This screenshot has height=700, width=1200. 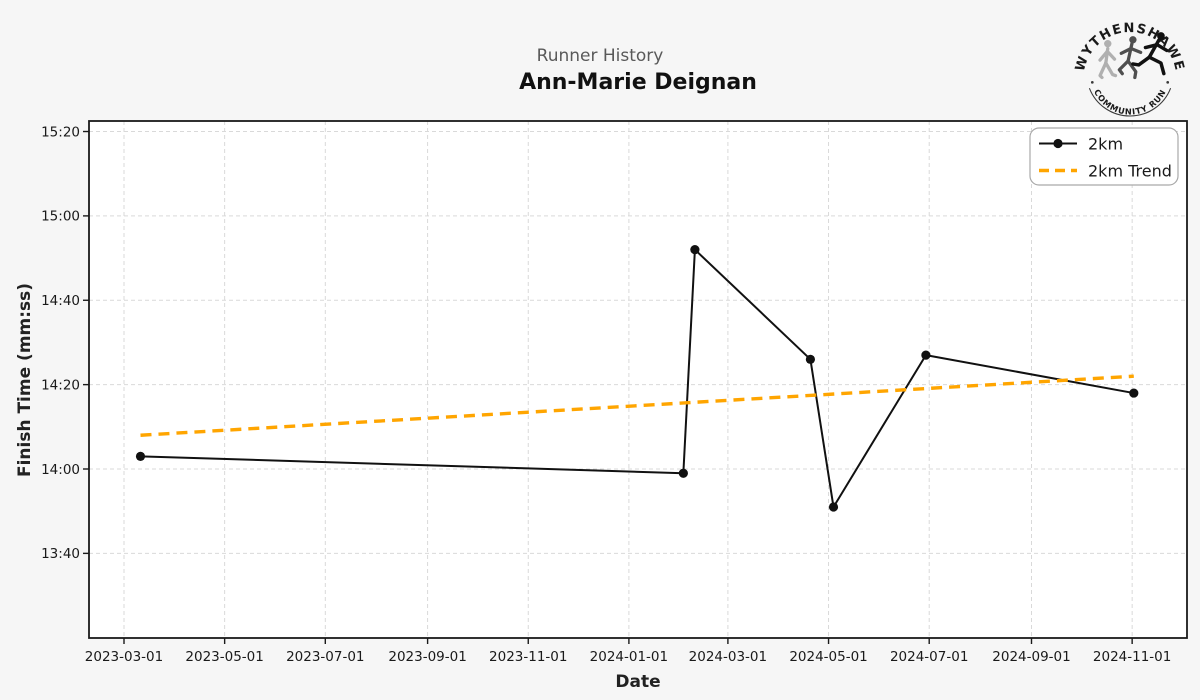 I want to click on legend-trend-label: 2km Trend, so click(x=1130, y=171).